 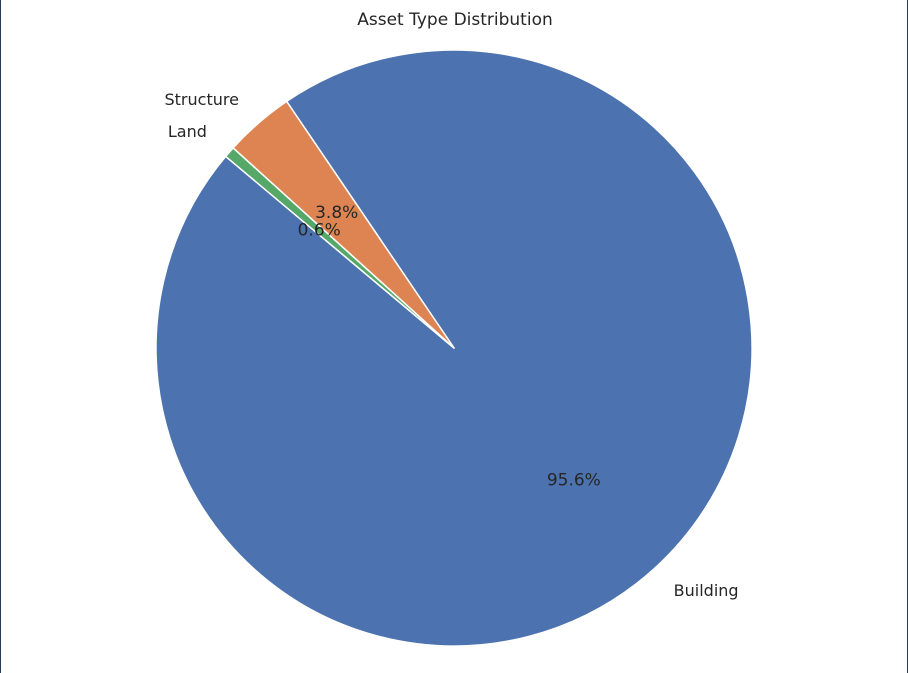 I want to click on pct-label-structure: 3.8%, so click(x=336, y=213).